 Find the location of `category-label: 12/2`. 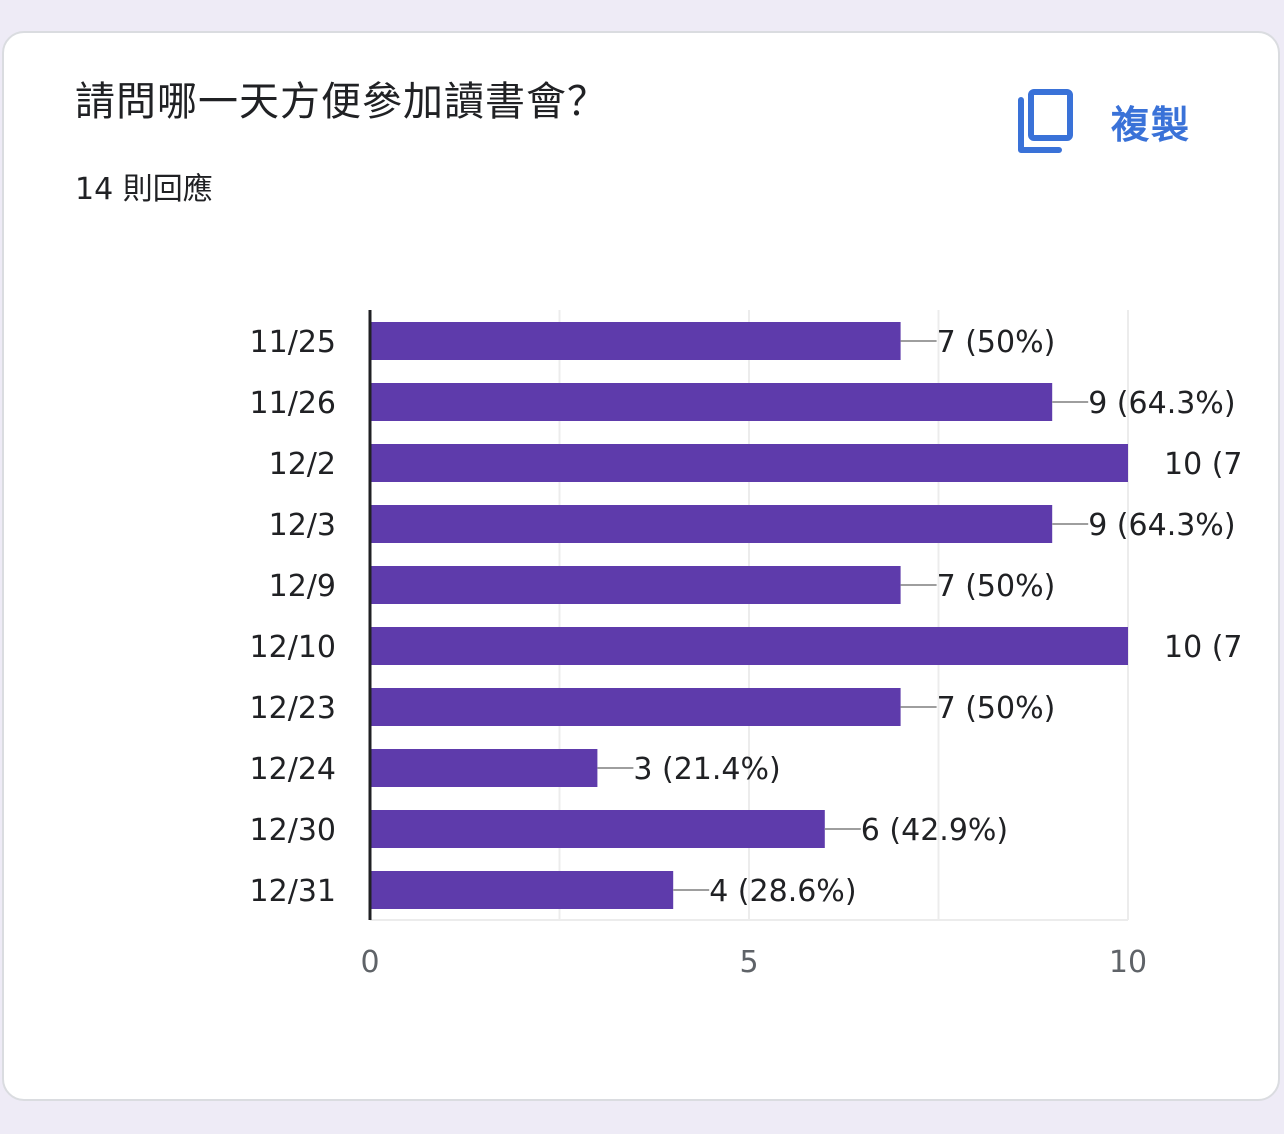

category-label: 12/2 is located at coordinates (302, 464).